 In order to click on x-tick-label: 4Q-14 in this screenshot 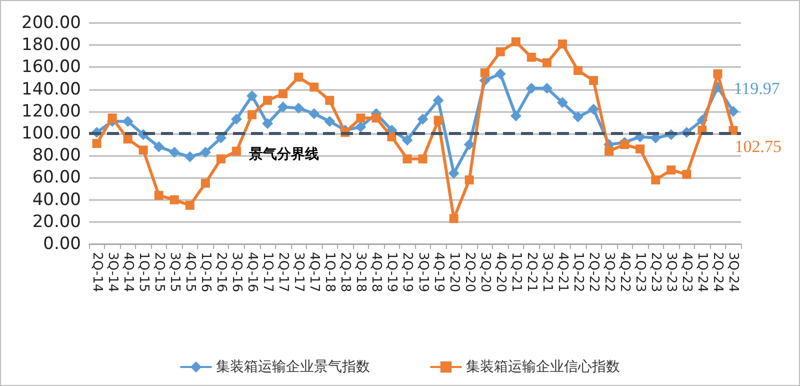, I will do `click(128, 272)`.